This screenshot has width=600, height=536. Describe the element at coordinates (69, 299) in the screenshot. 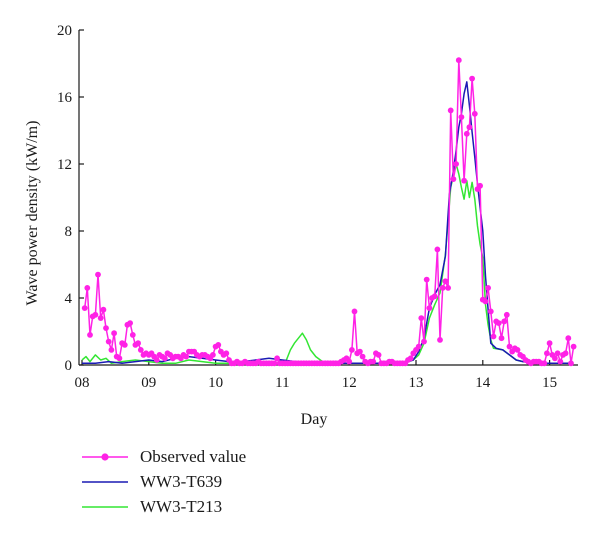

I see `y-tick-label: 4` at that location.